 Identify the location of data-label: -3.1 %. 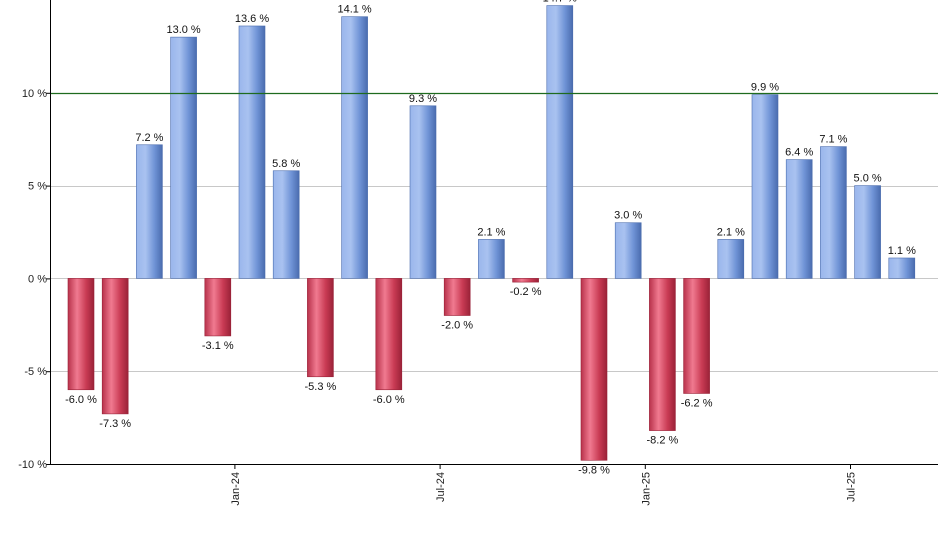
(218, 346).